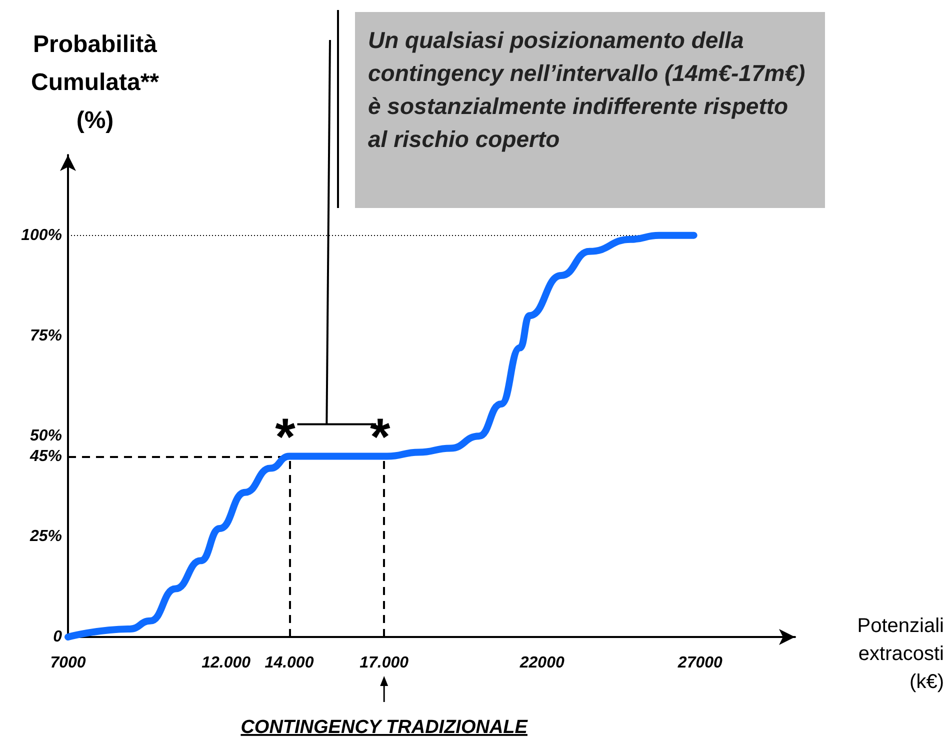 Image resolution: width=948 pixels, height=745 pixels. What do you see at coordinates (384, 663) in the screenshot?
I see `x-tick-label: 17.000` at bounding box center [384, 663].